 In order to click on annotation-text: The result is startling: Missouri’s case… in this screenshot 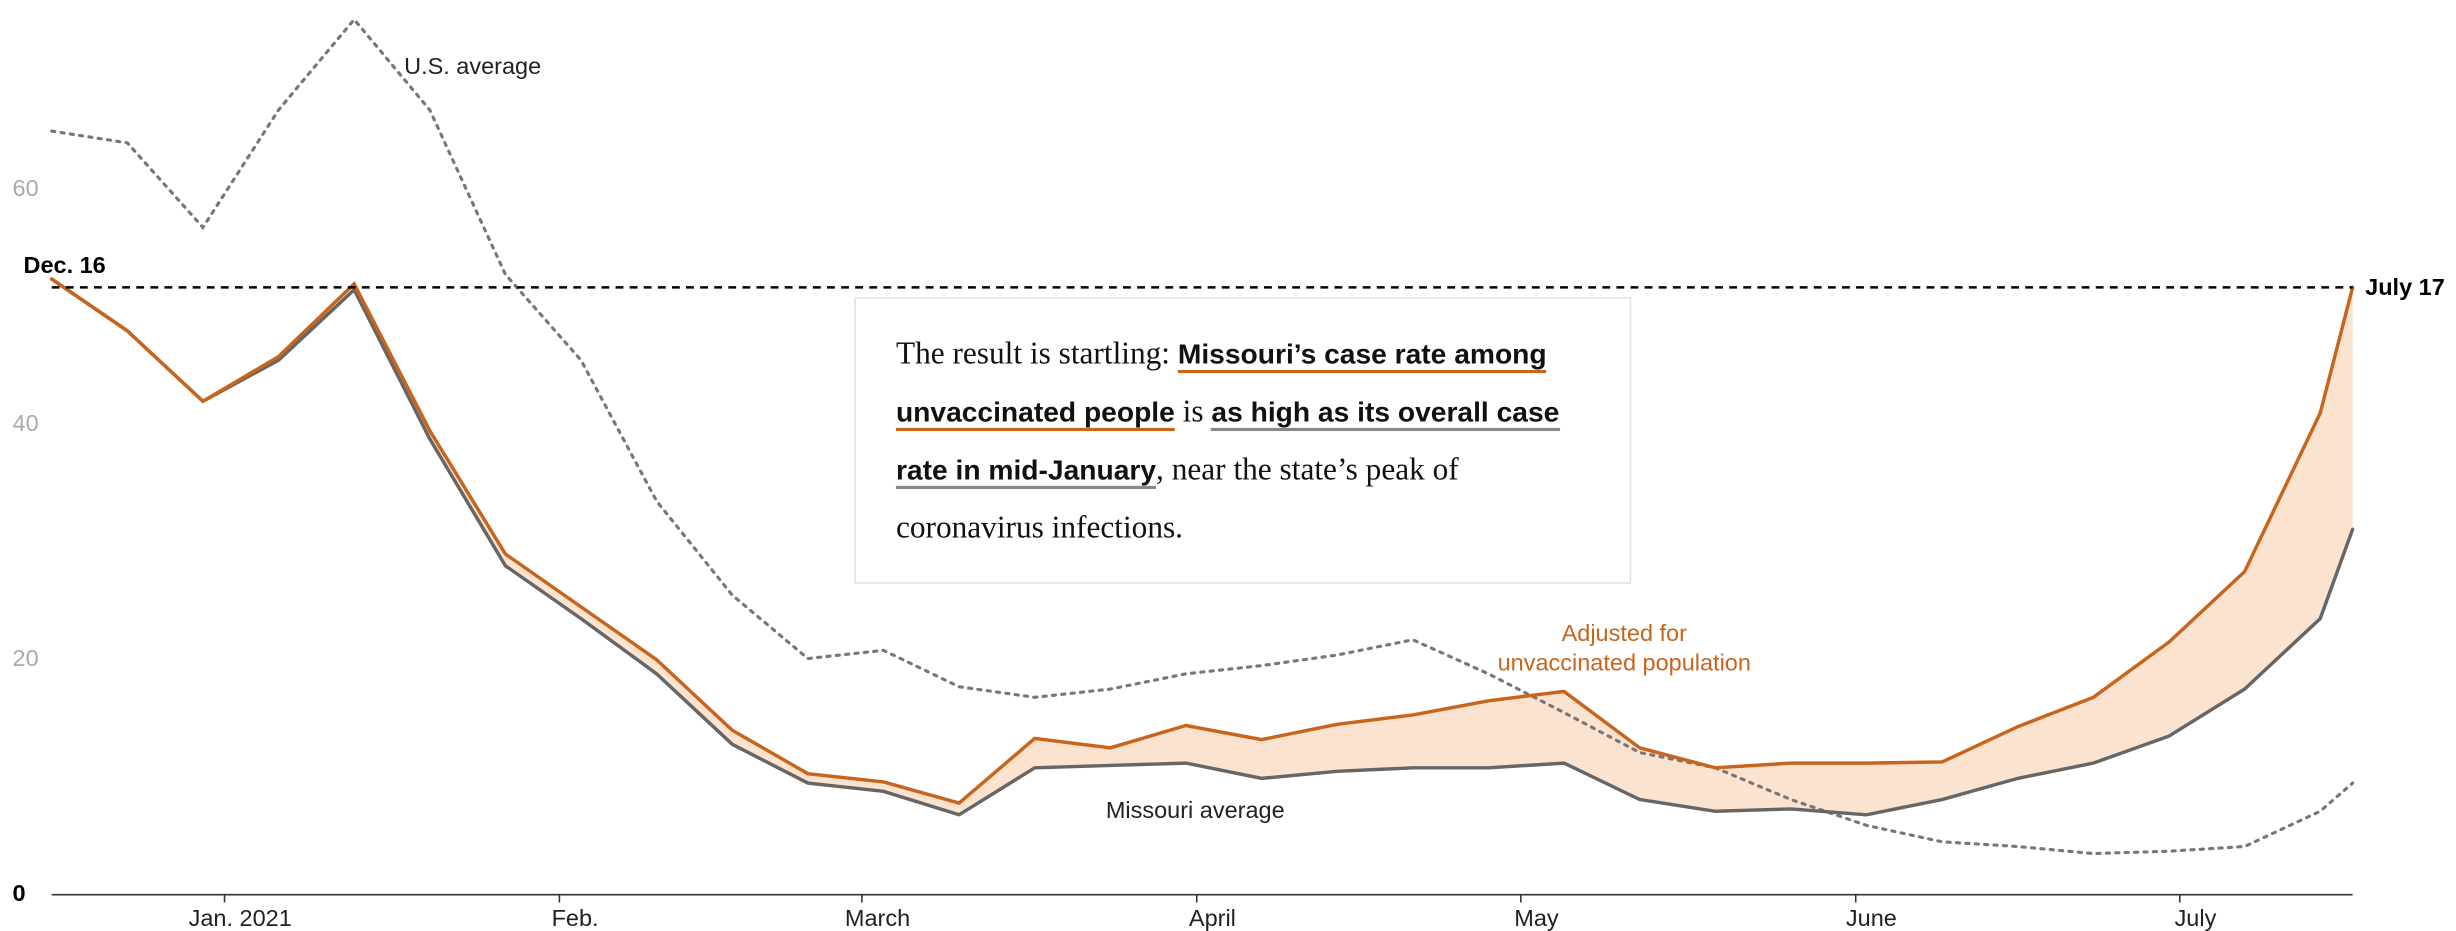, I will do `click(1242, 440)`.